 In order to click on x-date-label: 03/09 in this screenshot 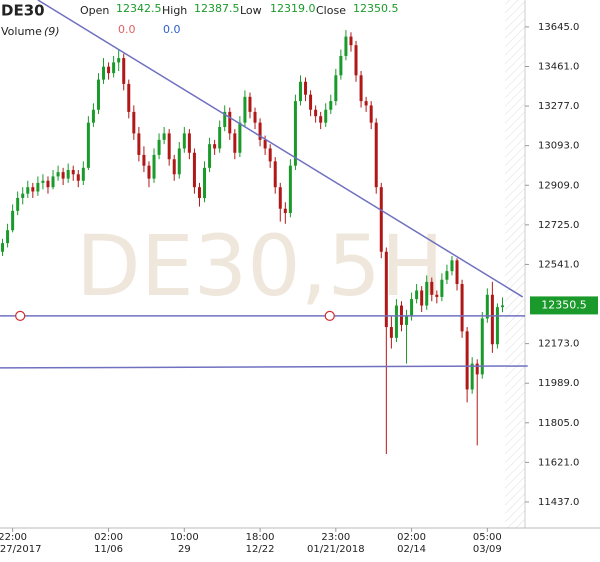, I will do `click(487, 549)`.